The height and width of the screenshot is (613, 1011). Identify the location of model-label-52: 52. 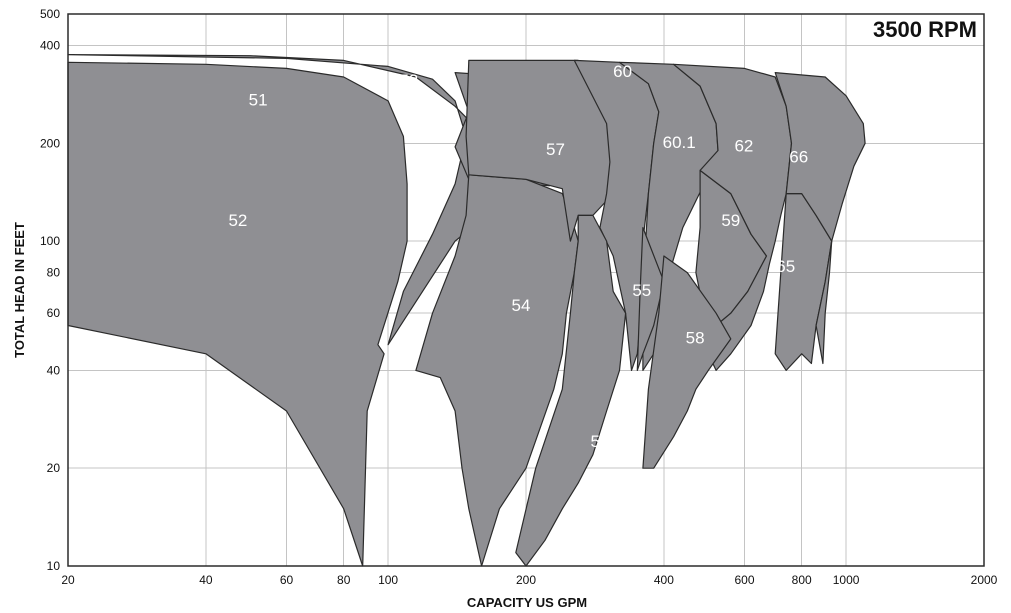
(237, 220).